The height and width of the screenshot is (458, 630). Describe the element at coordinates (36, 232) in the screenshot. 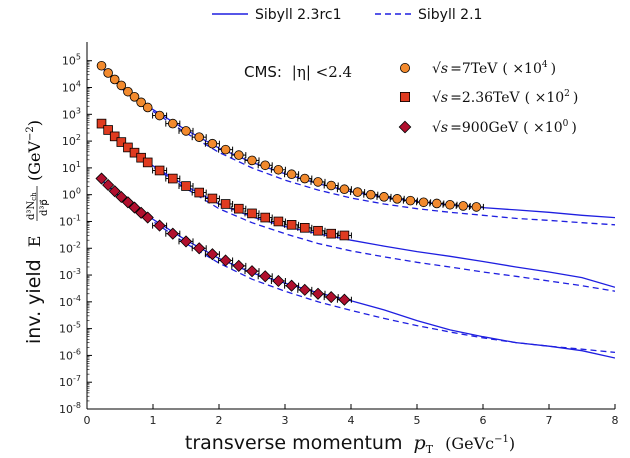

I see `y-axis-title: inv. yield E d³Nch d³p⃗ (GeV−2)` at that location.